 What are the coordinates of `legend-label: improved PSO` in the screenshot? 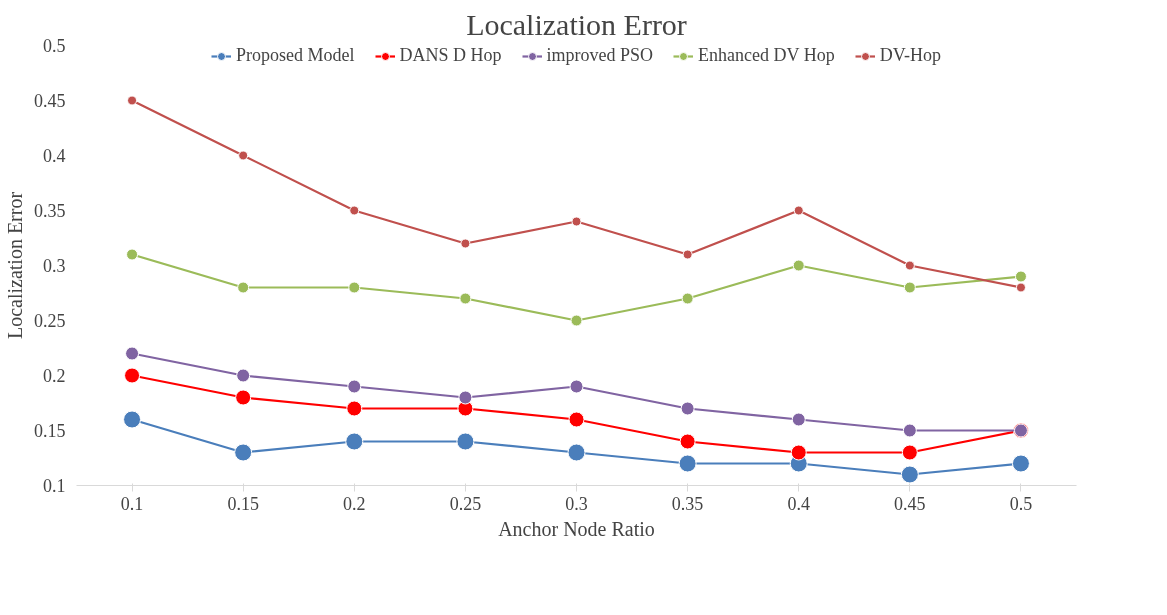 It's located at (600, 55).